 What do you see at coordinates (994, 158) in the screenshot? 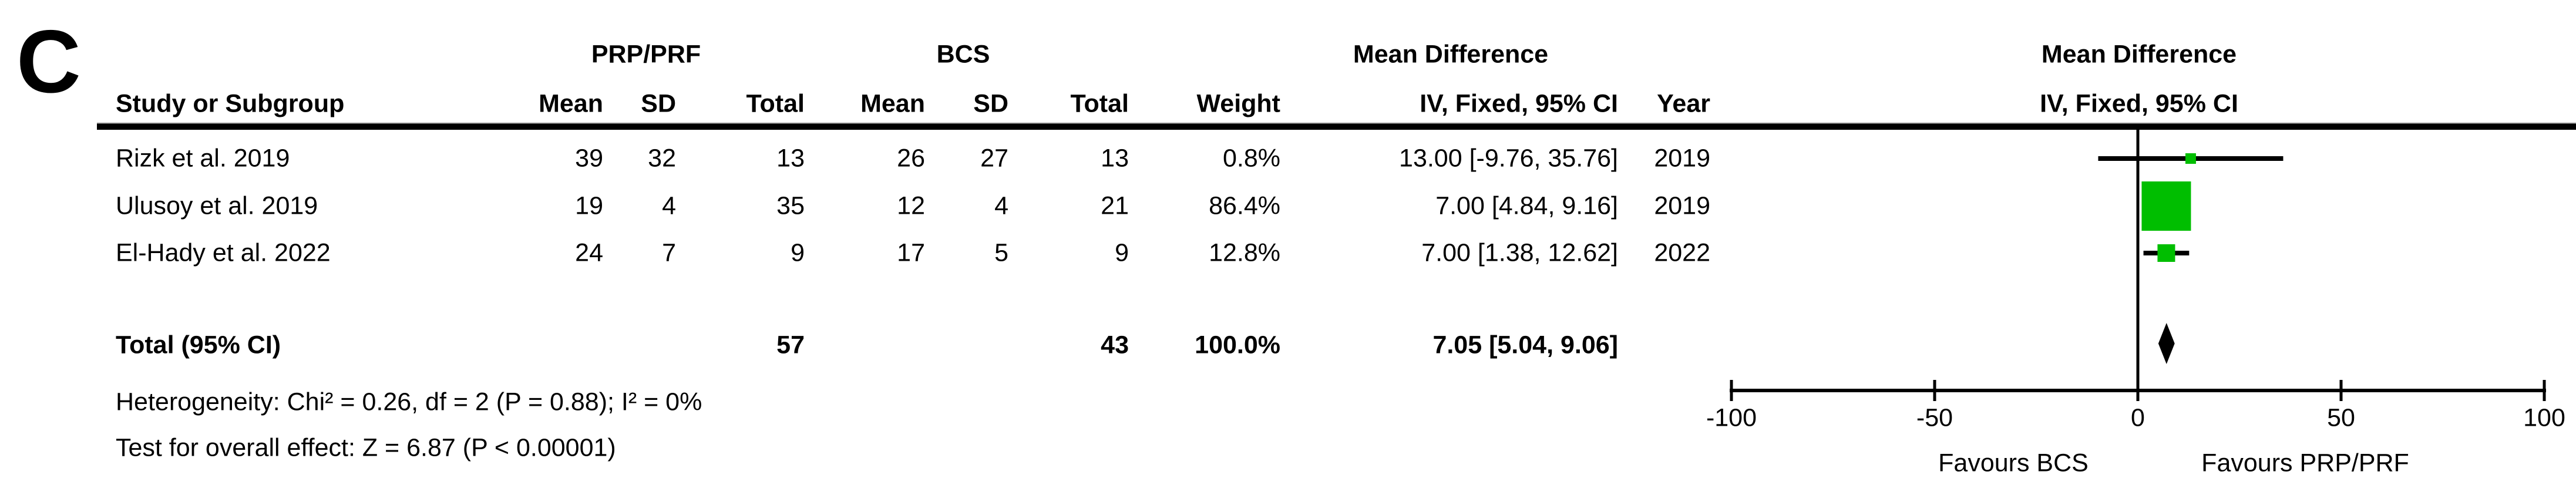
I see `cell-sd2: 27` at bounding box center [994, 158].